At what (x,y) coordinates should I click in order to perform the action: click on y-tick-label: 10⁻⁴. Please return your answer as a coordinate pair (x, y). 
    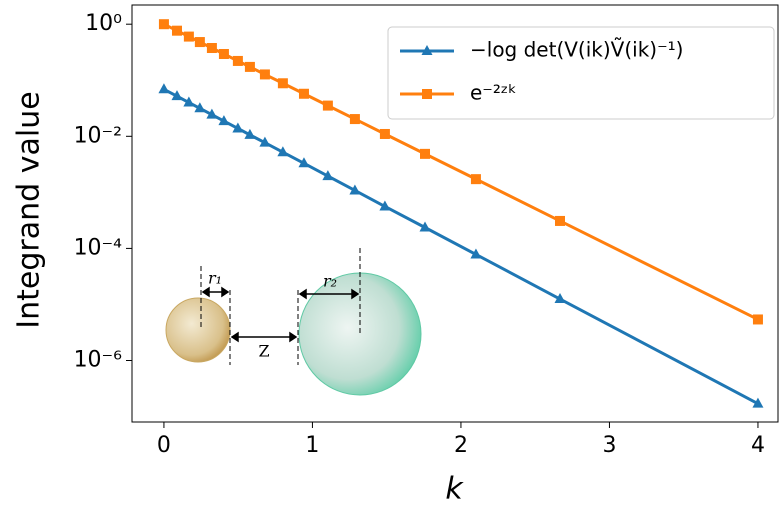
    Looking at the image, I should click on (98, 247).